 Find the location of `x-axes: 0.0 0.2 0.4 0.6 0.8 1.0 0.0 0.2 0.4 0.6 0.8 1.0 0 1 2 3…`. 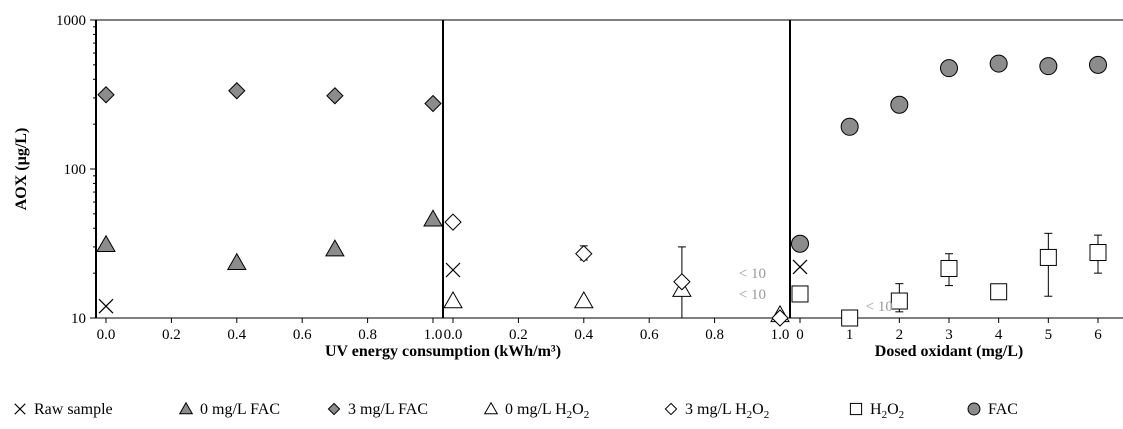

x-axes: 0.0 0.2 0.4 0.6 0.8 1.0 0.0 0.2 0.4 0.6 0.8 1.0 0 1 2 3… is located at coordinates (599, 339).